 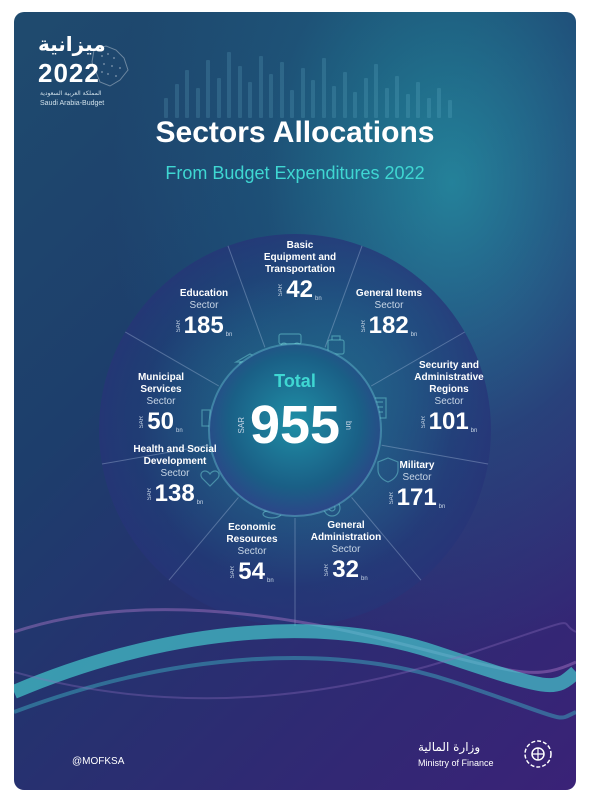 I want to click on sector-amount: 185, so click(x=203, y=325).